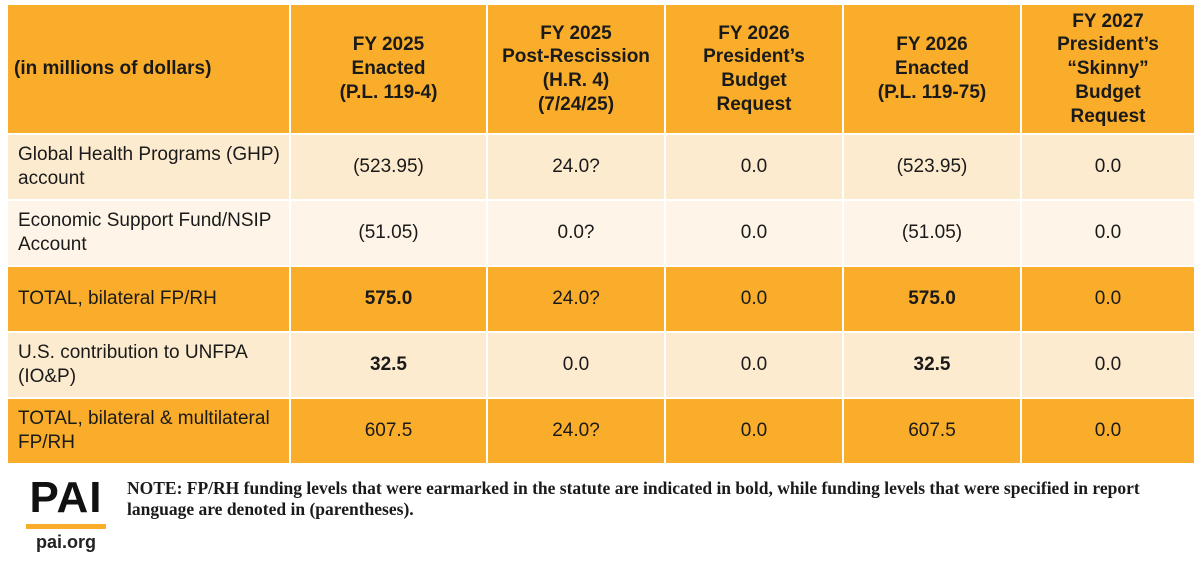  What do you see at coordinates (576, 69) in the screenshot?
I see `column-header-fy2025-post-rescission: FY 2025 Post-Rescission (H.R. 4) (7/24/25)` at bounding box center [576, 69].